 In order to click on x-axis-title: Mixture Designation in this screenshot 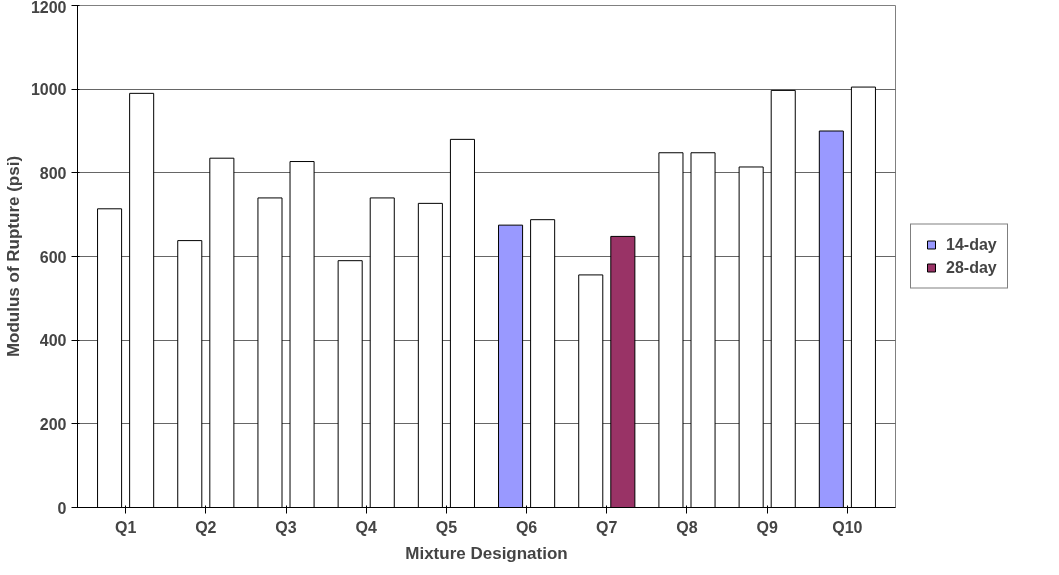, I will do `click(486, 553)`.